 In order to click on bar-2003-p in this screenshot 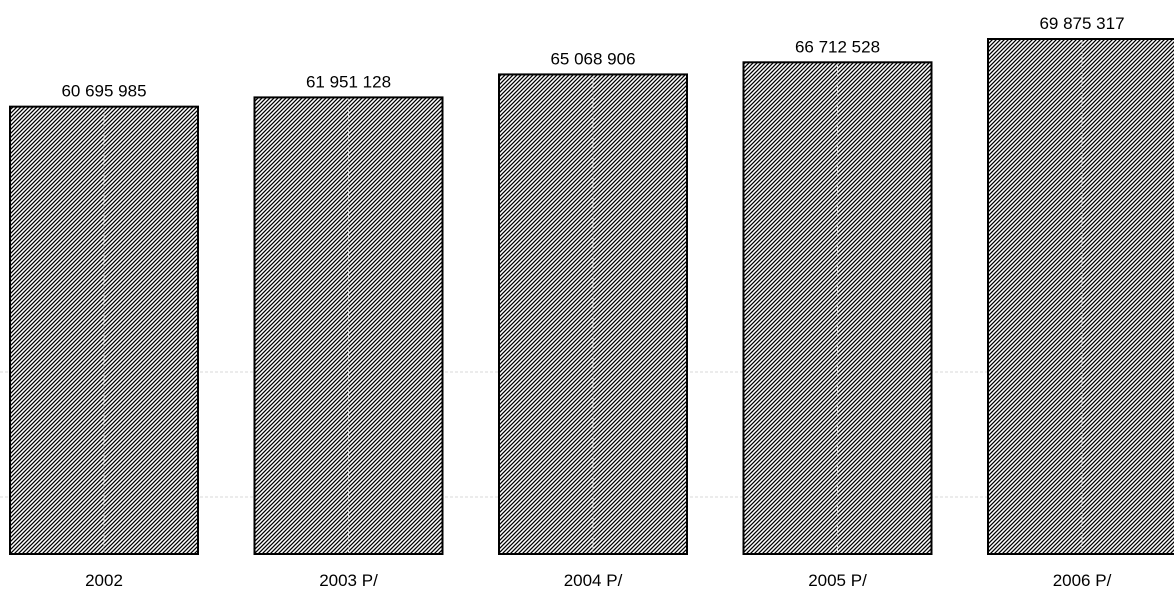, I will do `click(348, 326)`.